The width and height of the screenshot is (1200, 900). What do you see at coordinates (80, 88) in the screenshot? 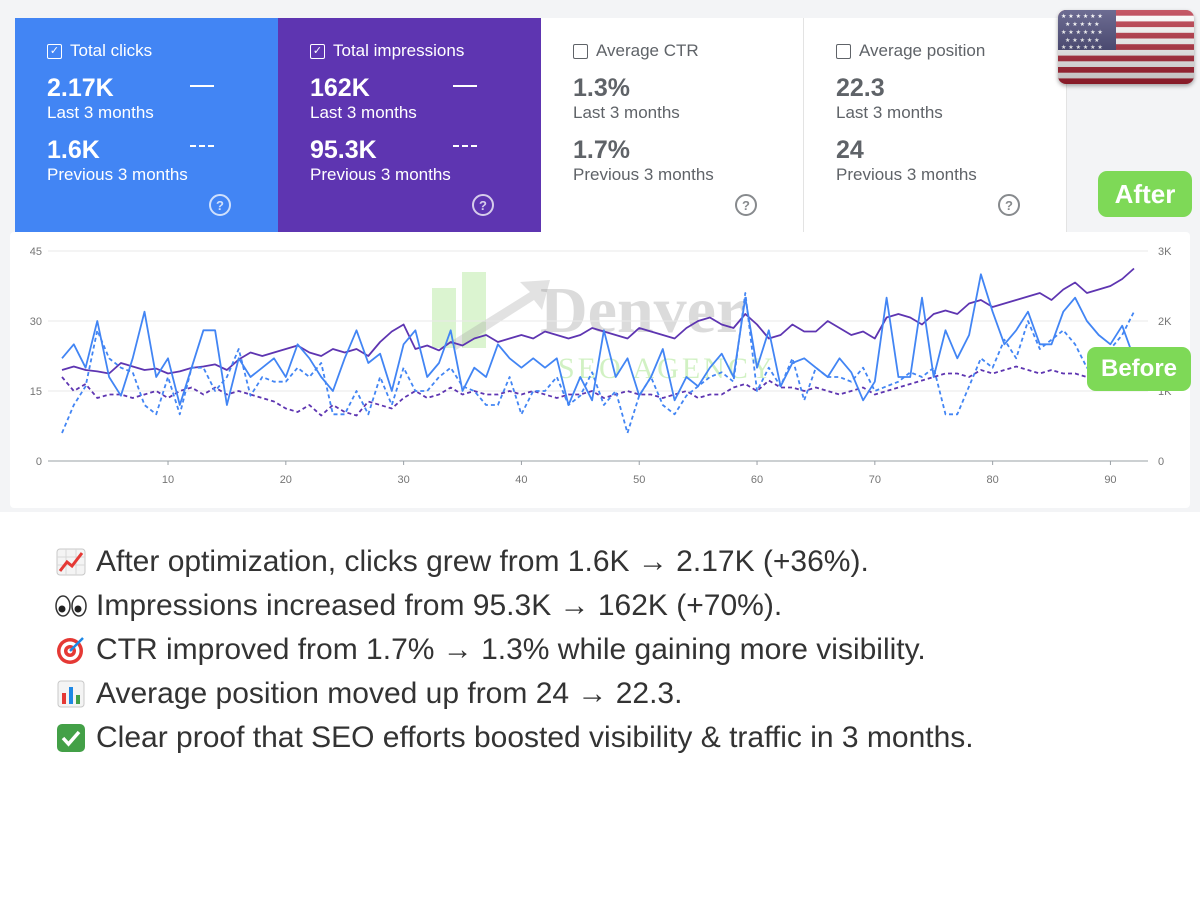
I see `card-value: 2.17K` at bounding box center [80, 88].